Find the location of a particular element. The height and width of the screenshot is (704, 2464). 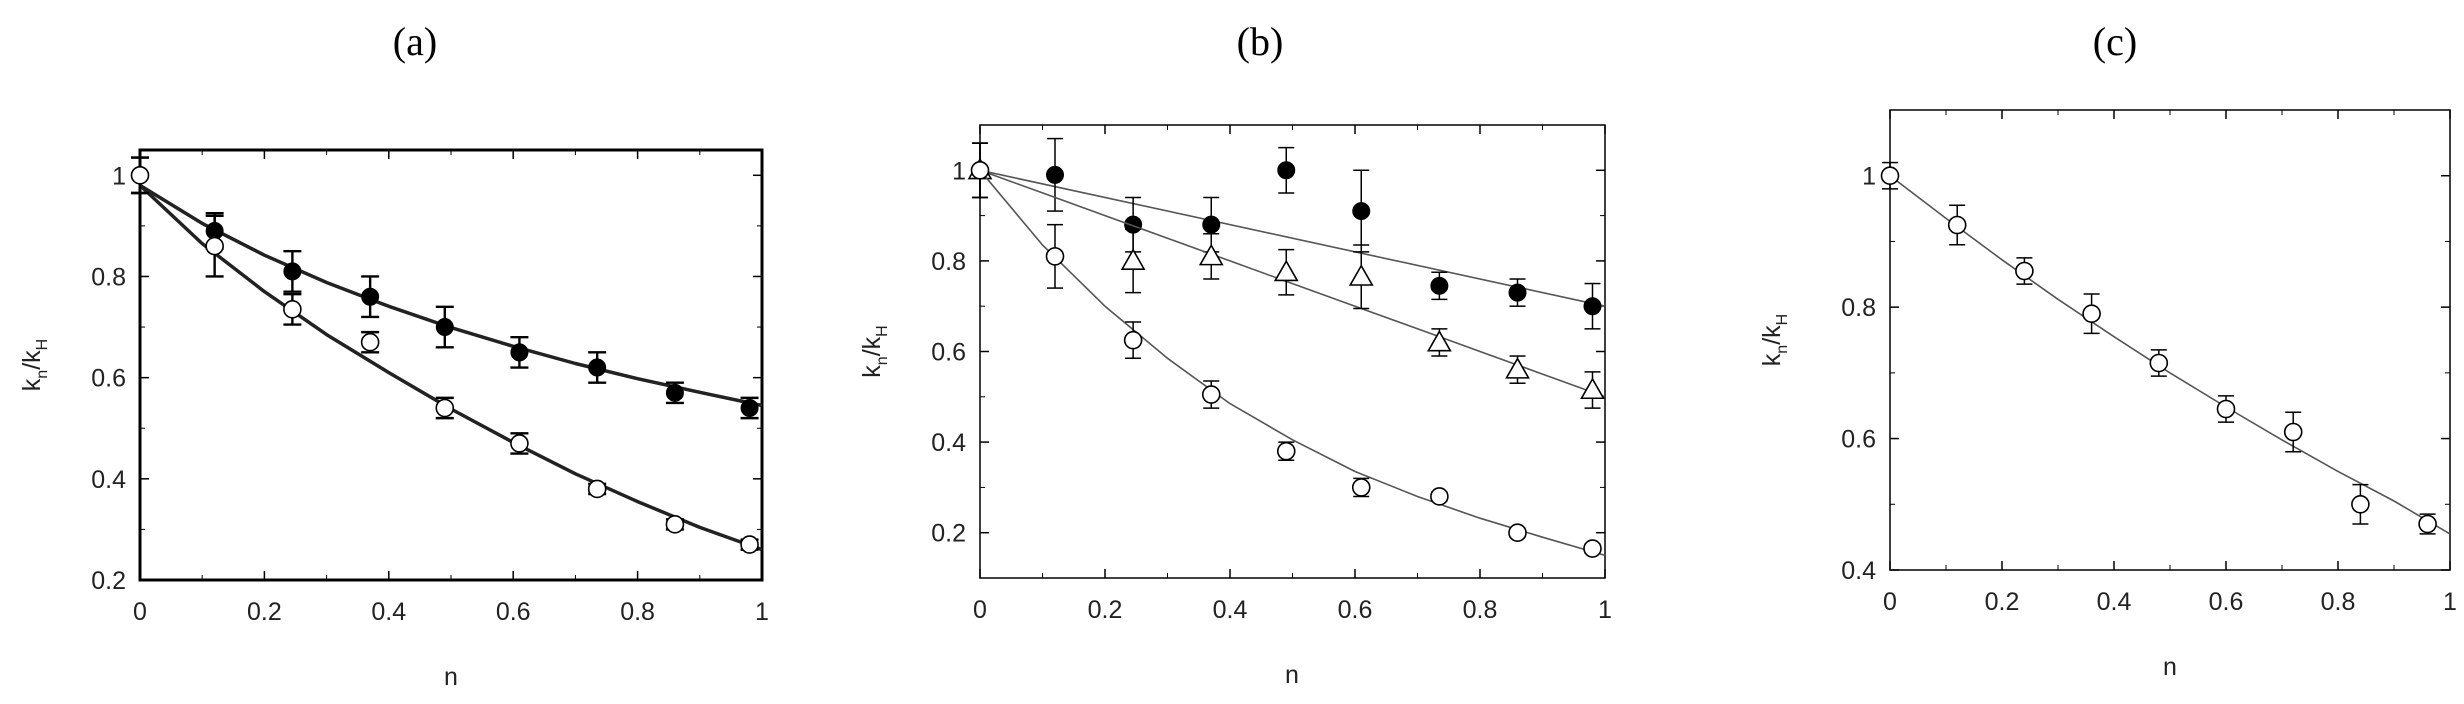

panel-label: (c) is located at coordinates (2115, 41).